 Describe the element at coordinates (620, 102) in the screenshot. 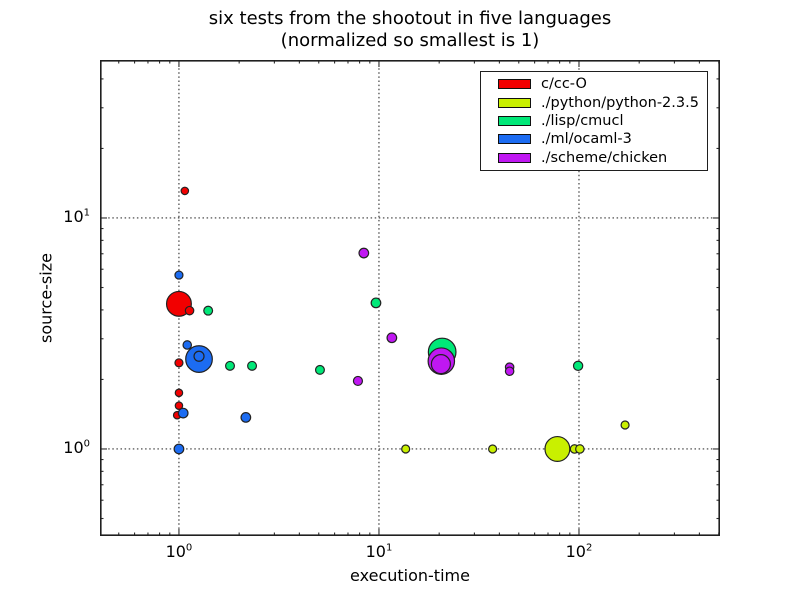

I see `legend-label-python: ./python/python-2.3.5` at that location.